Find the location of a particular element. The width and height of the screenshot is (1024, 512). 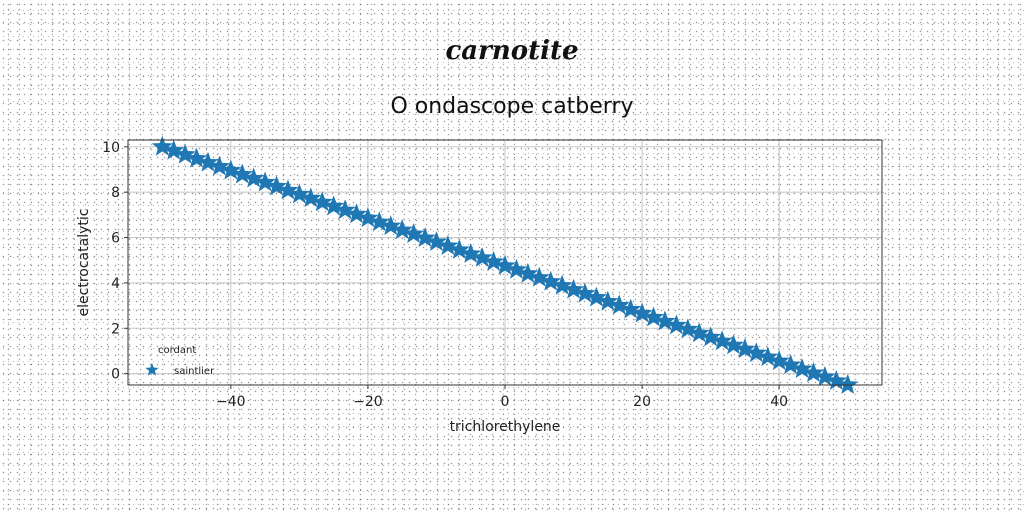

x-tick-label: −20 is located at coordinates (368, 402).